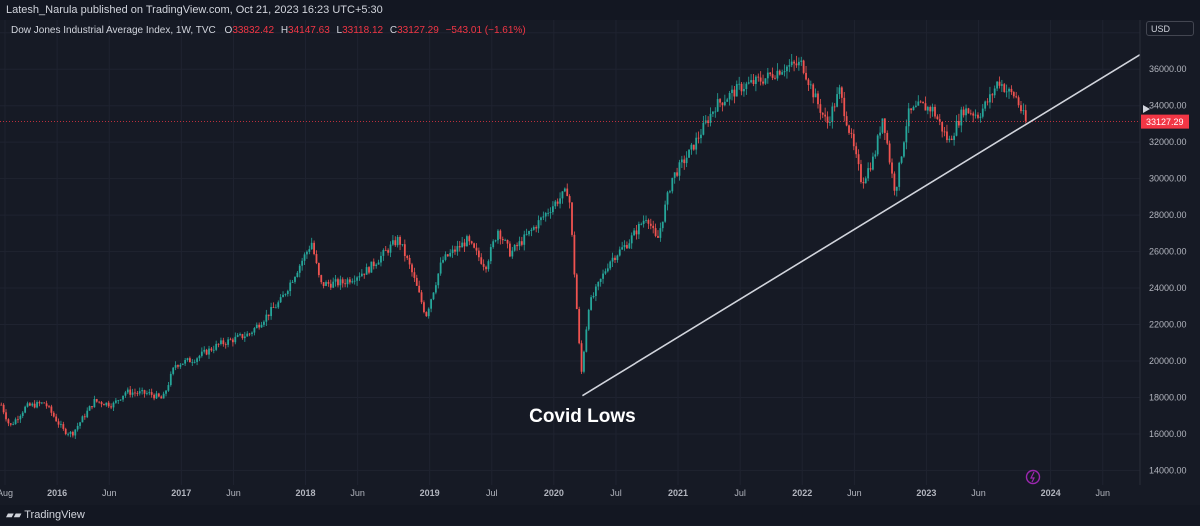 The height and width of the screenshot is (526, 1200). Describe the element at coordinates (1168, 325) in the screenshot. I see `y-tick-label: 22000.00` at that location.